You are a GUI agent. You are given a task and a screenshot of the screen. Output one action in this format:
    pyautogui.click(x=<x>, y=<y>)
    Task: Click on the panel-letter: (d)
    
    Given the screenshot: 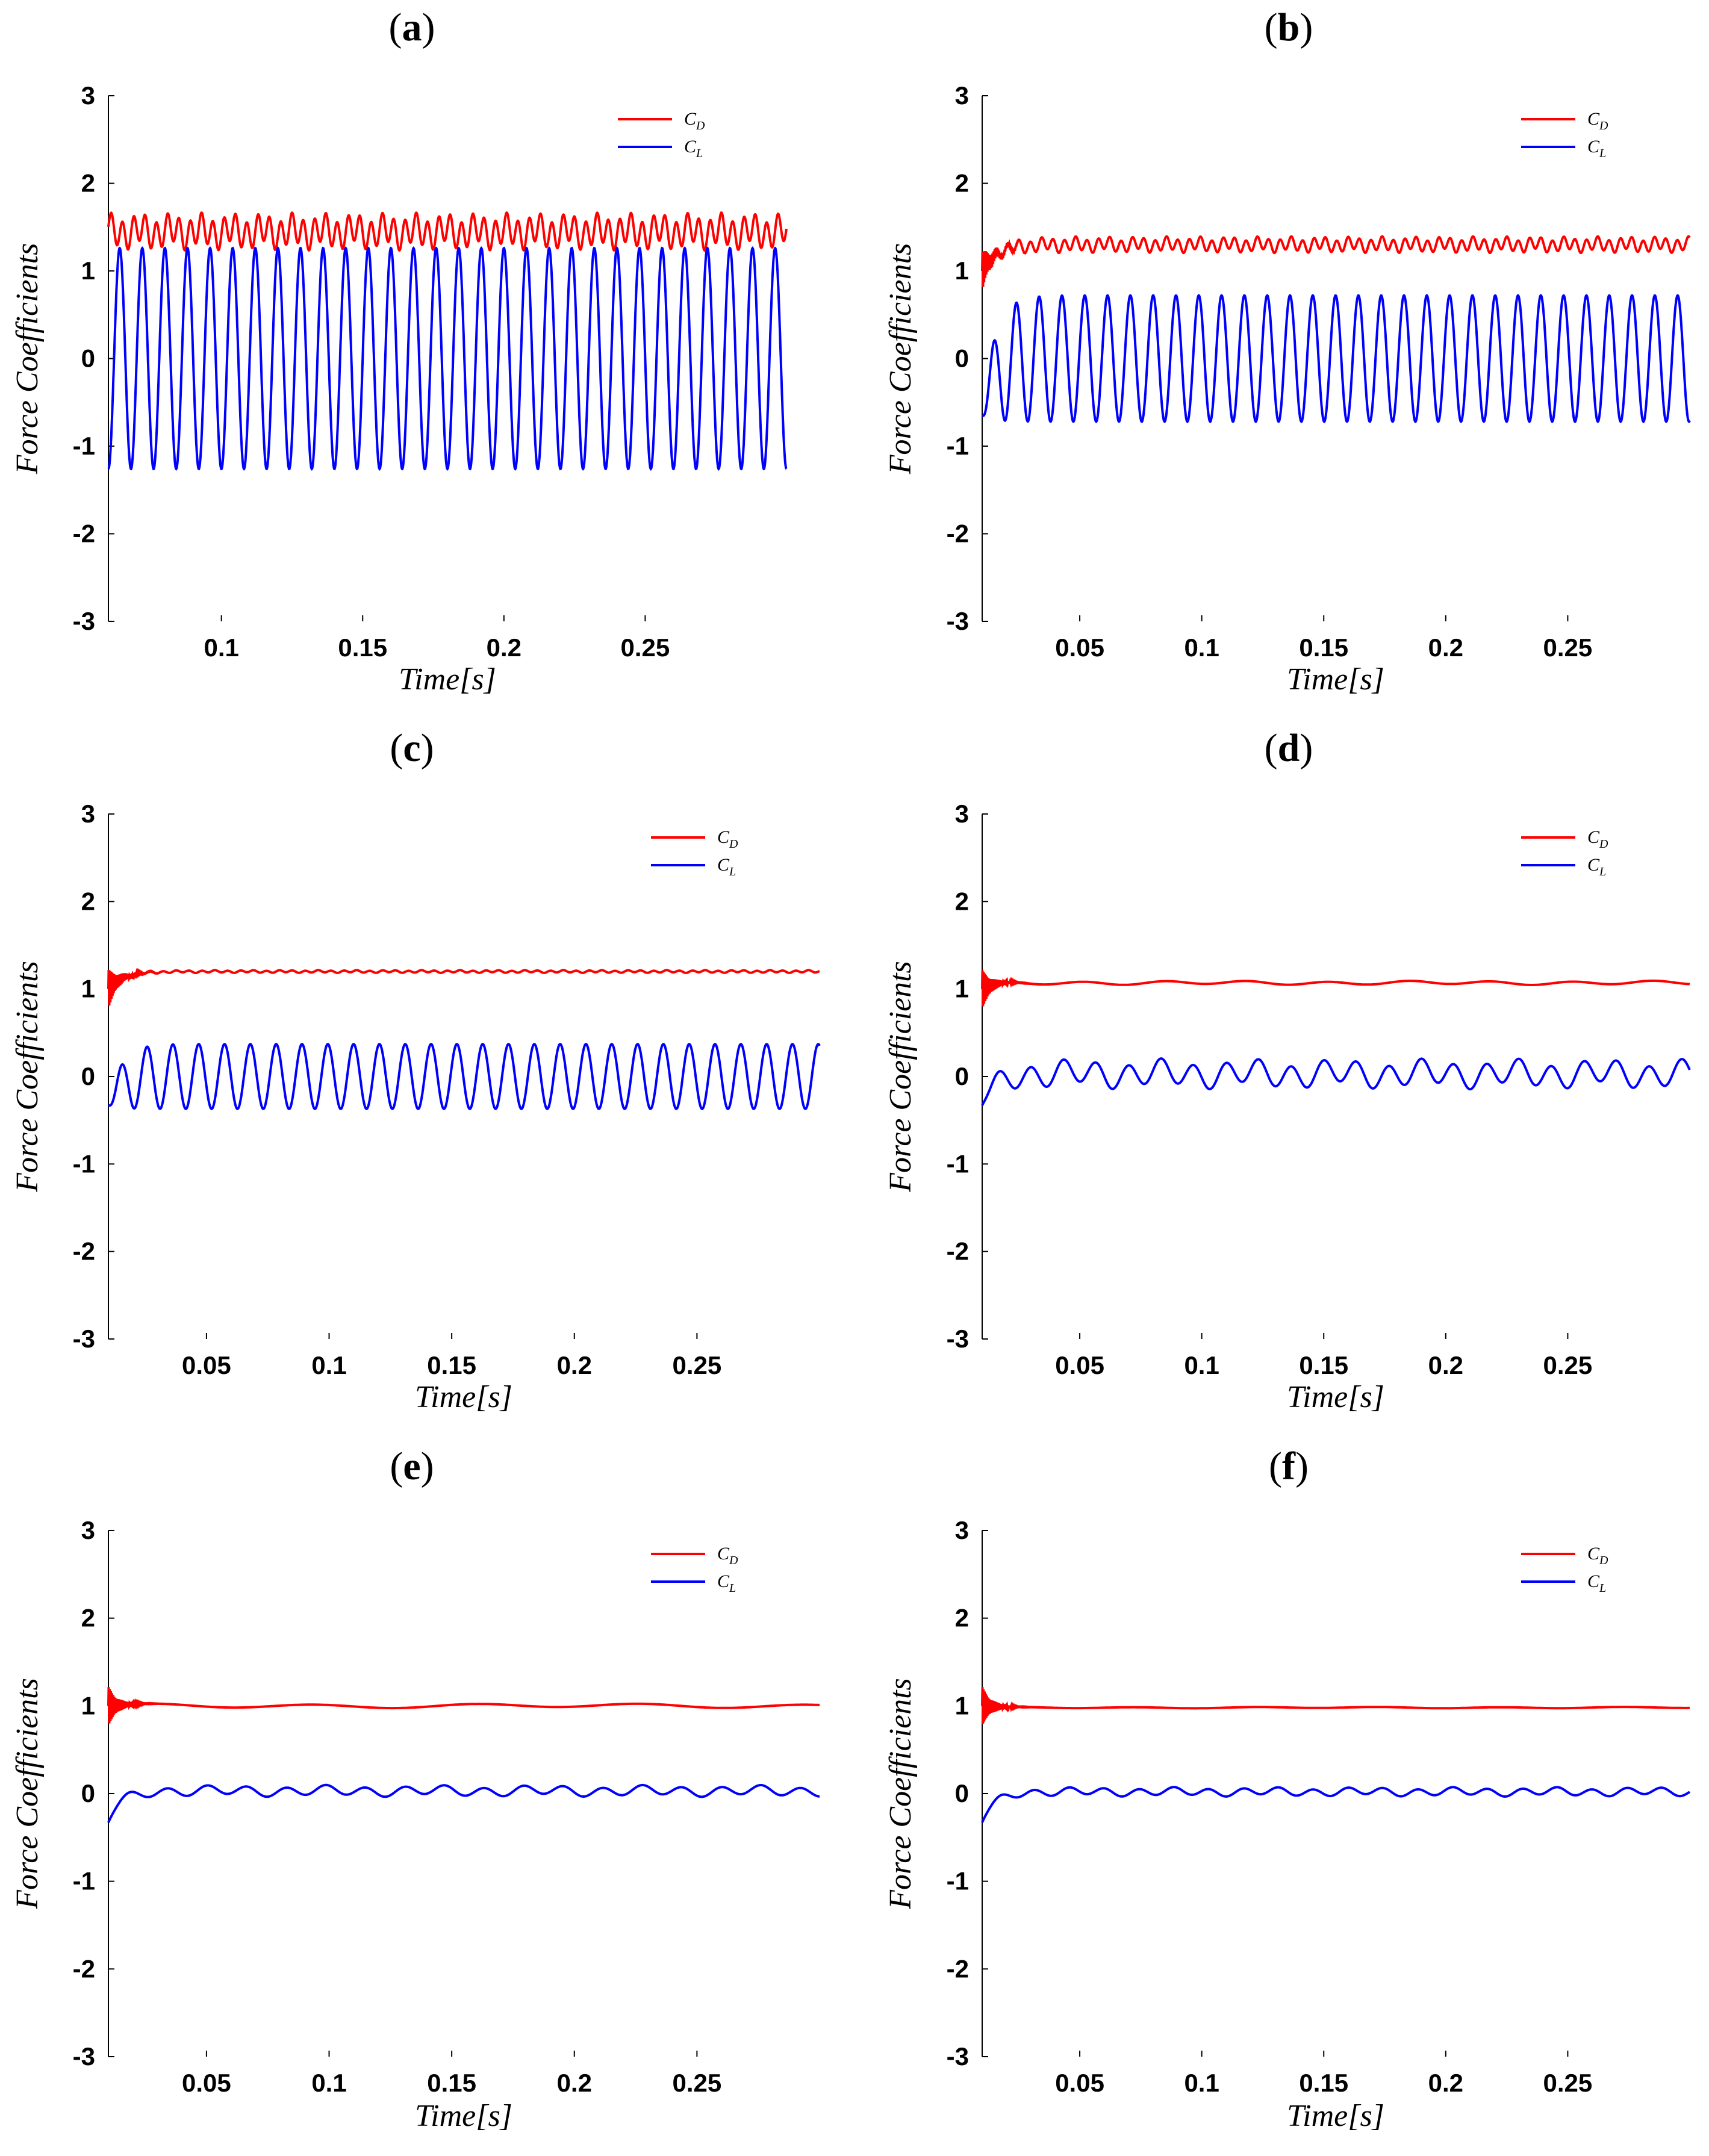 What is the action you would take?
    pyautogui.click(x=1289, y=748)
    